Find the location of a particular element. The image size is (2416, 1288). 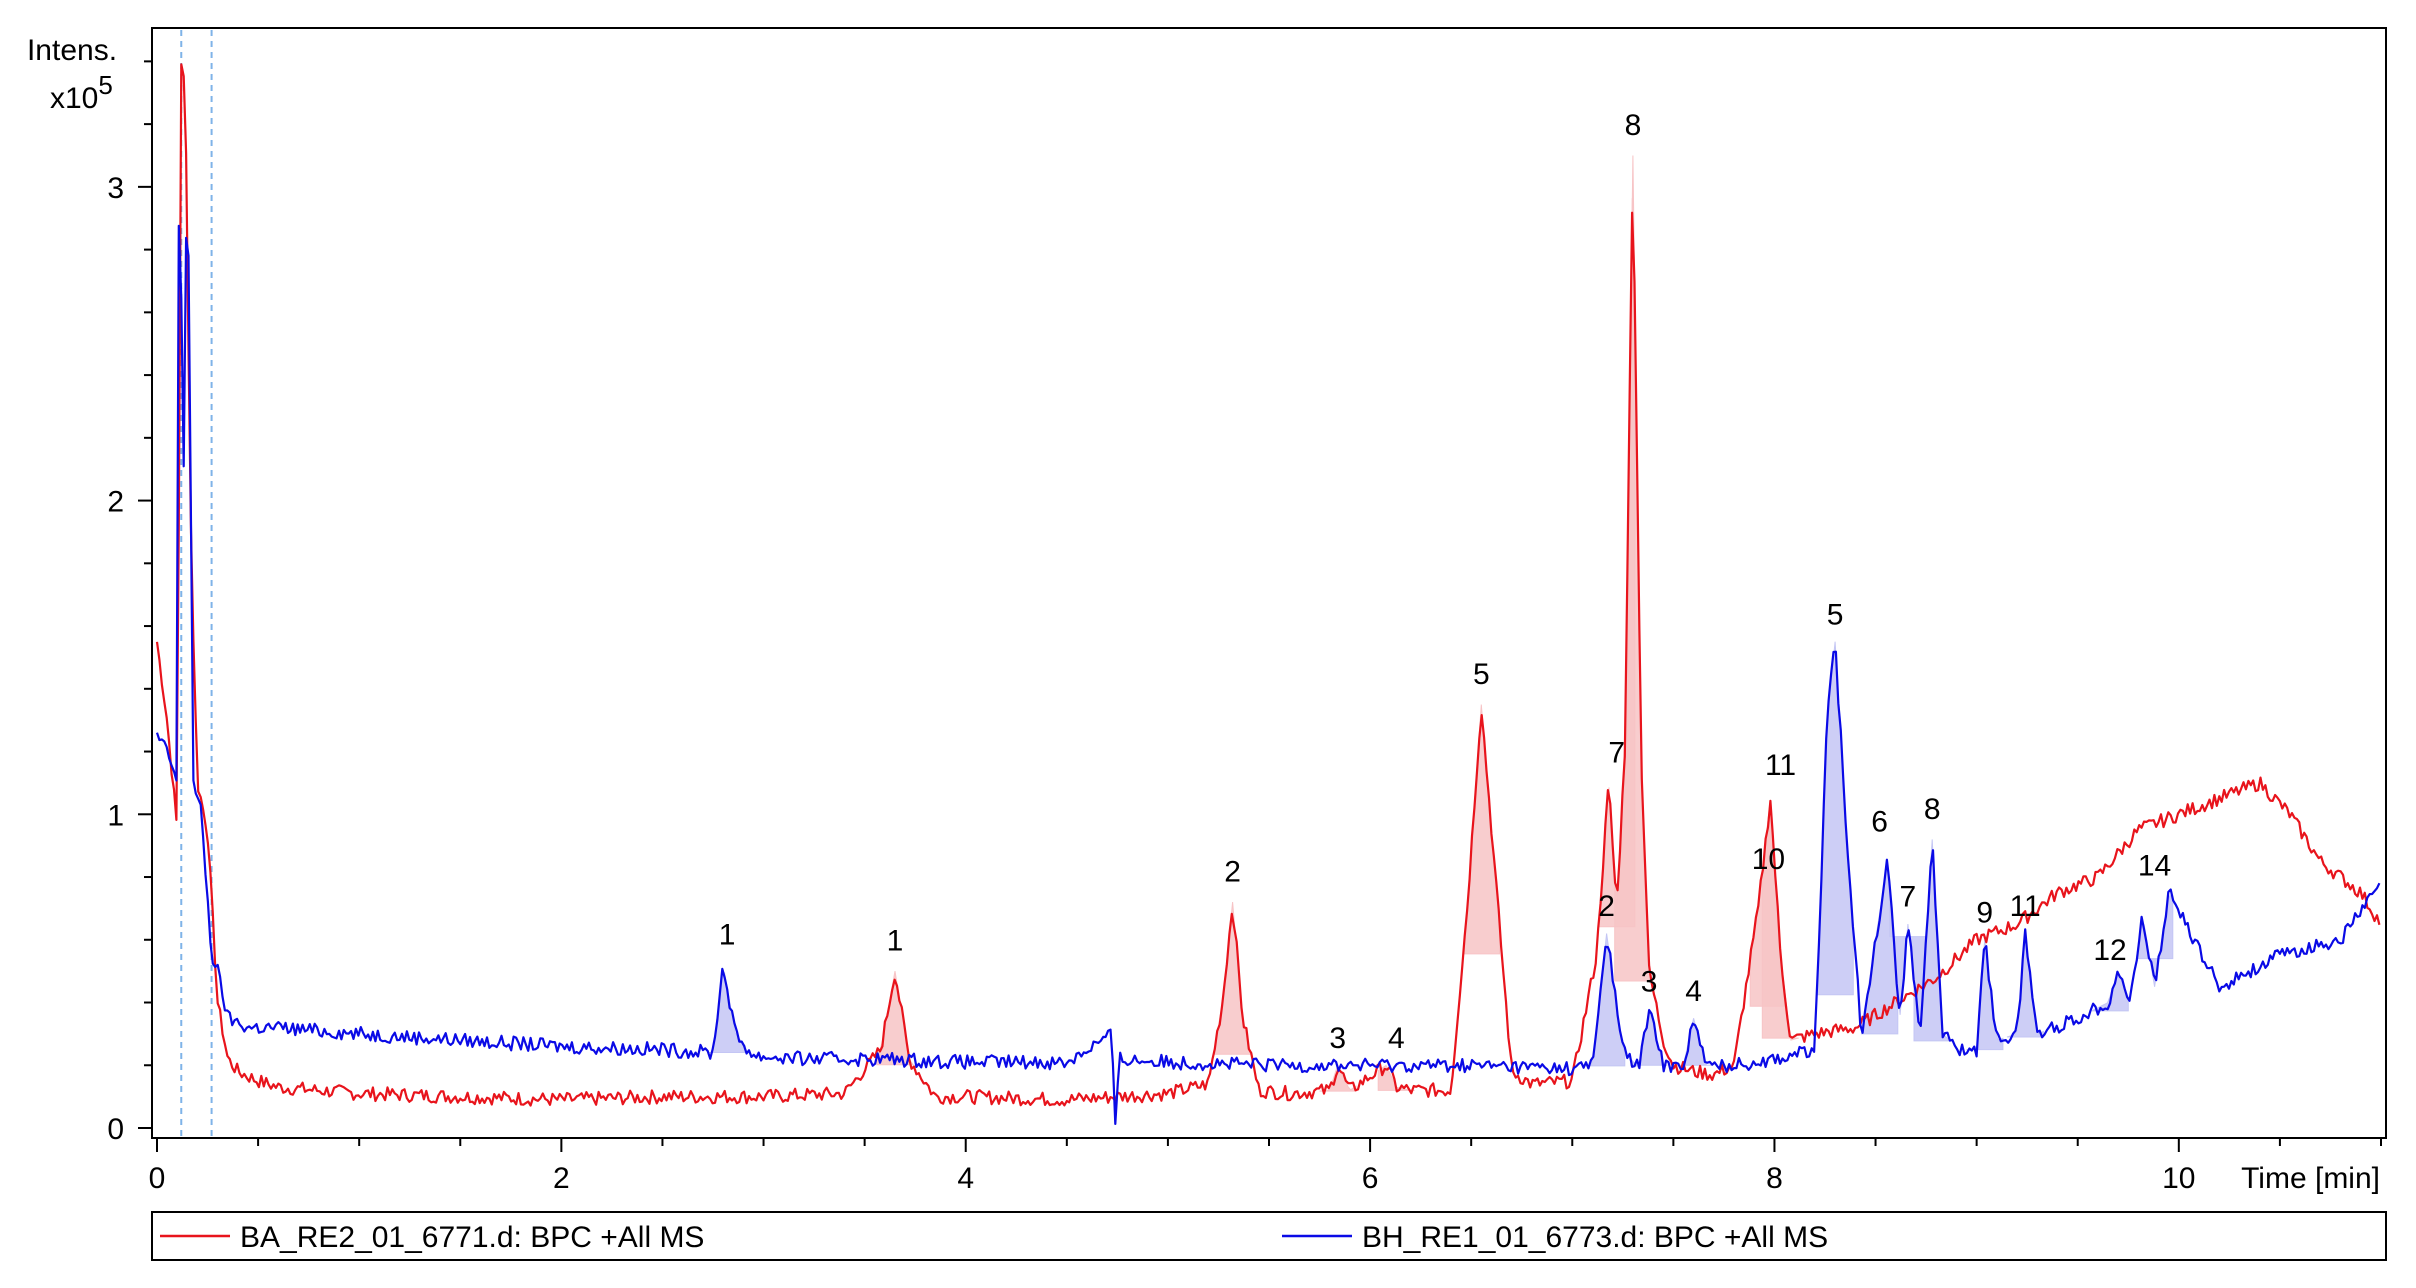

x-tick-label: 10 is located at coordinates (2178, 1178).